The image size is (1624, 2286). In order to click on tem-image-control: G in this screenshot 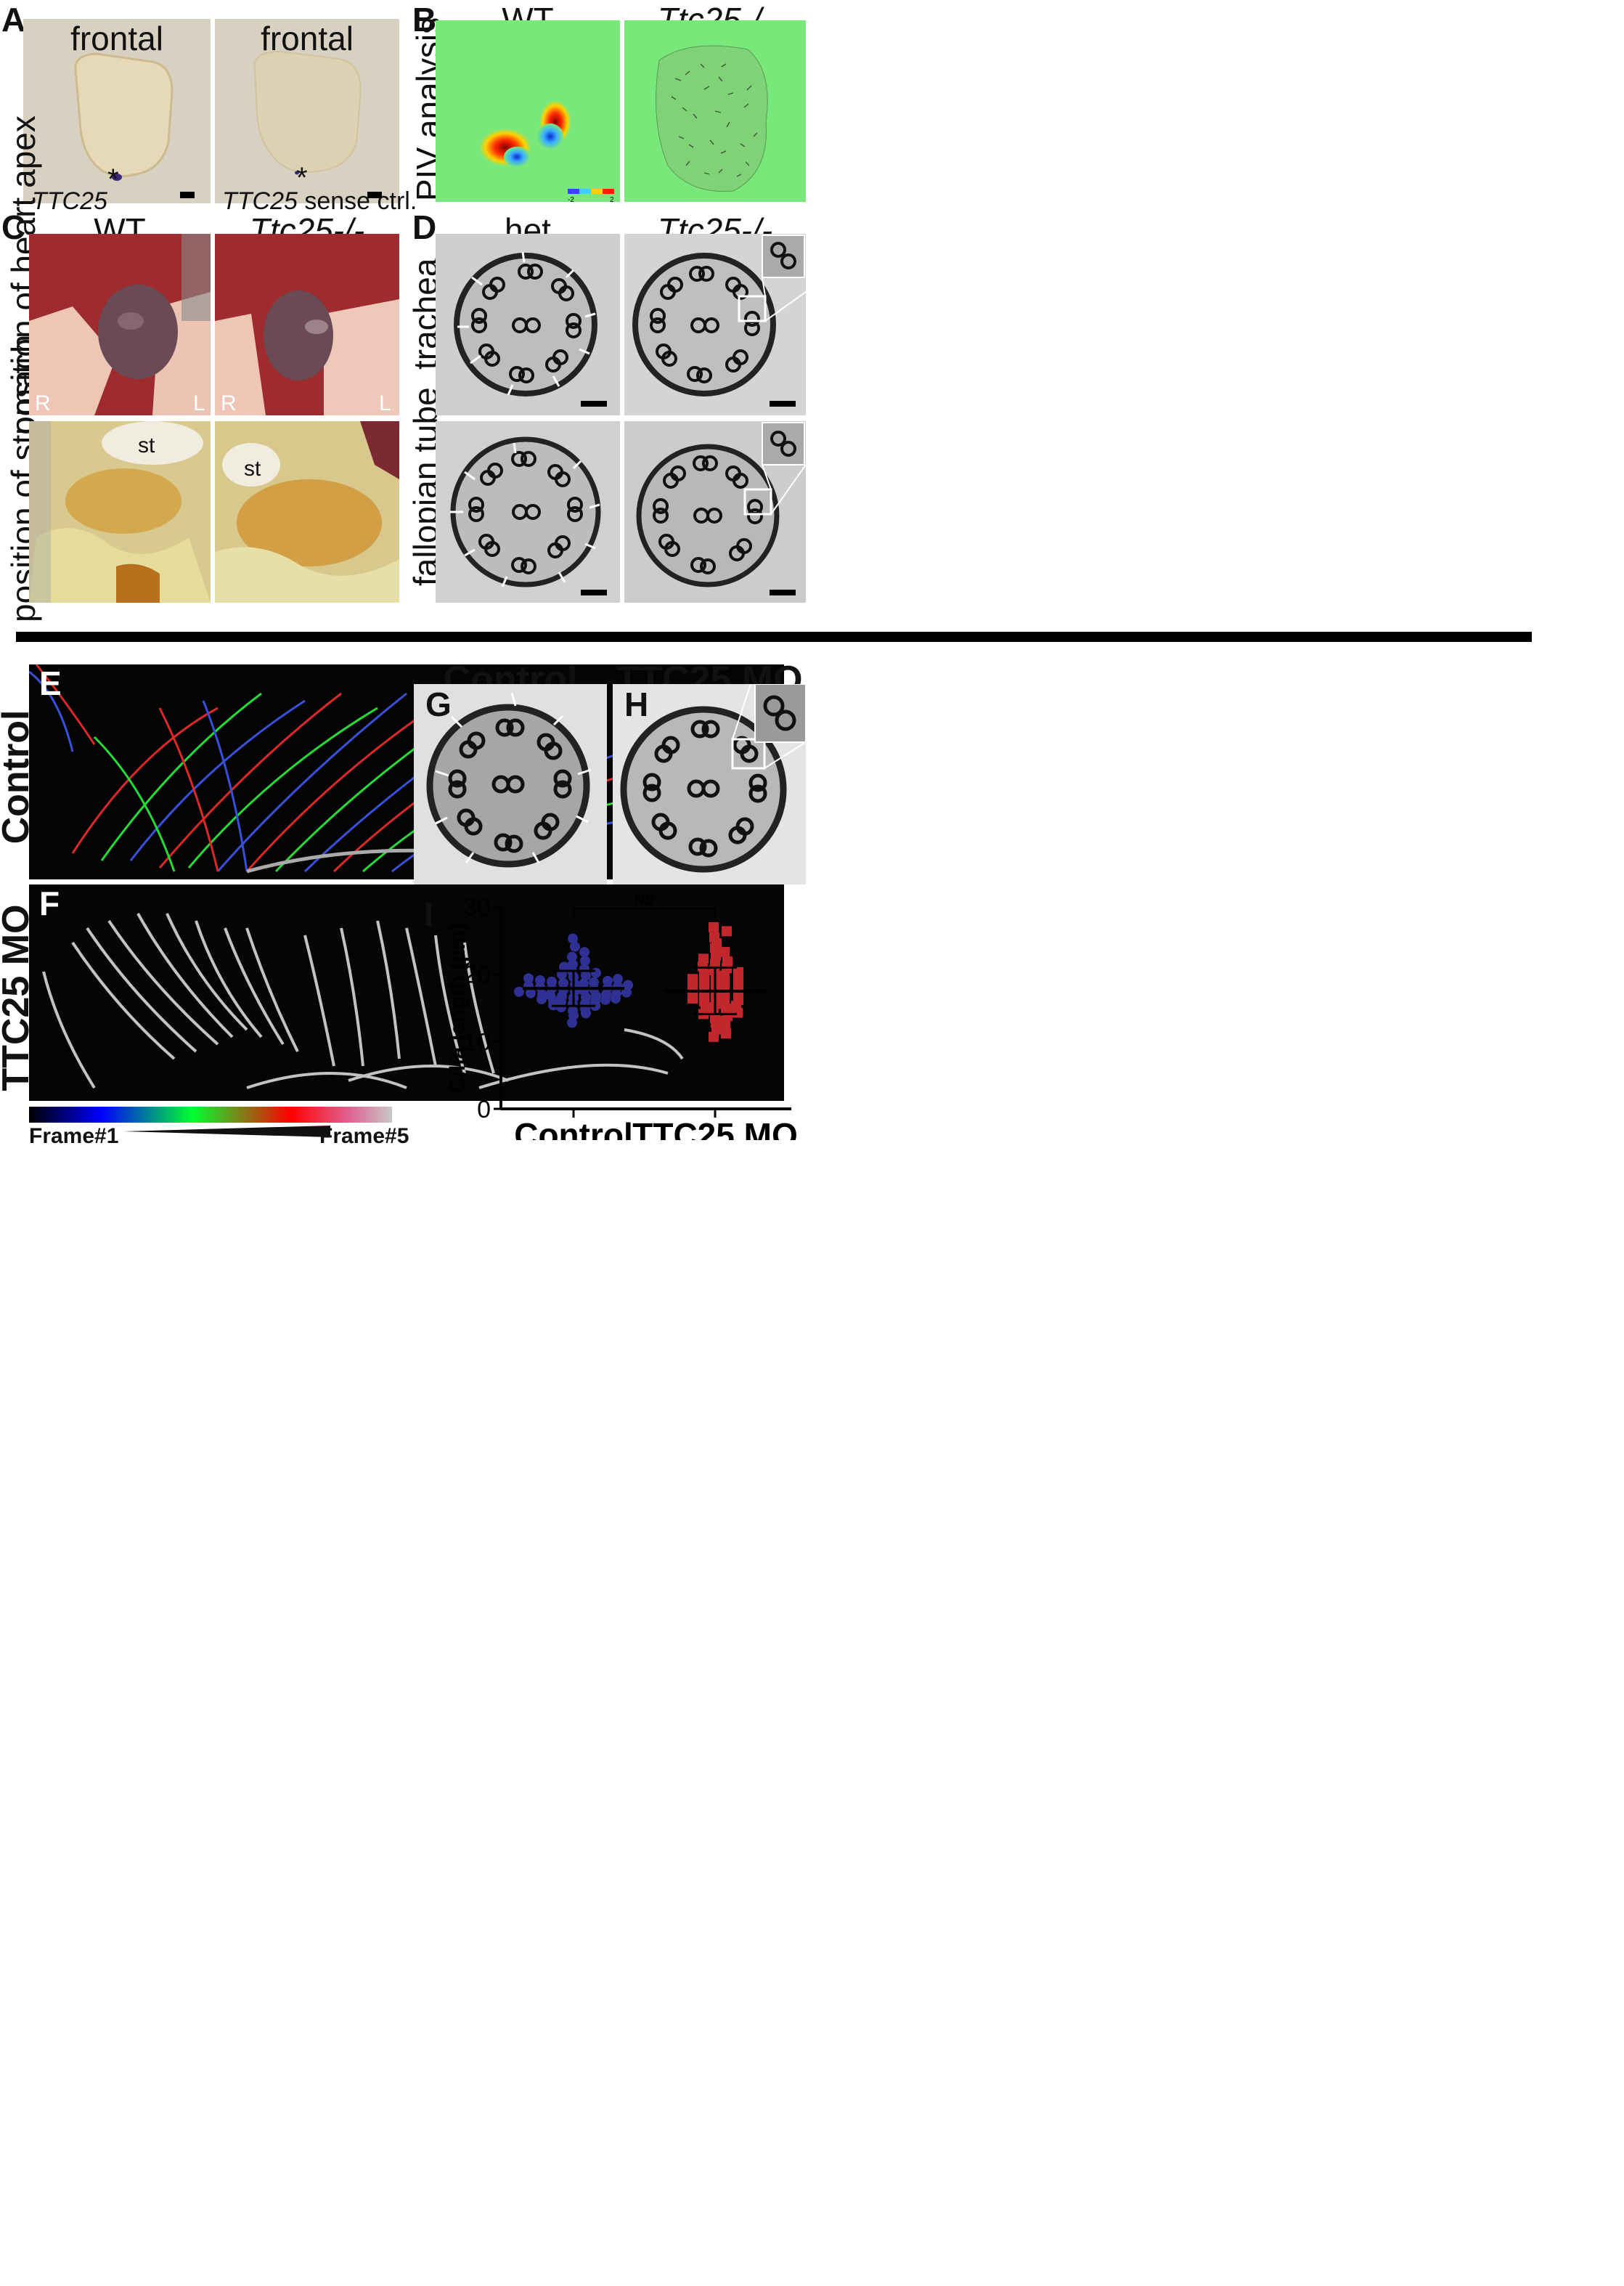, I will do `click(511, 784)`.